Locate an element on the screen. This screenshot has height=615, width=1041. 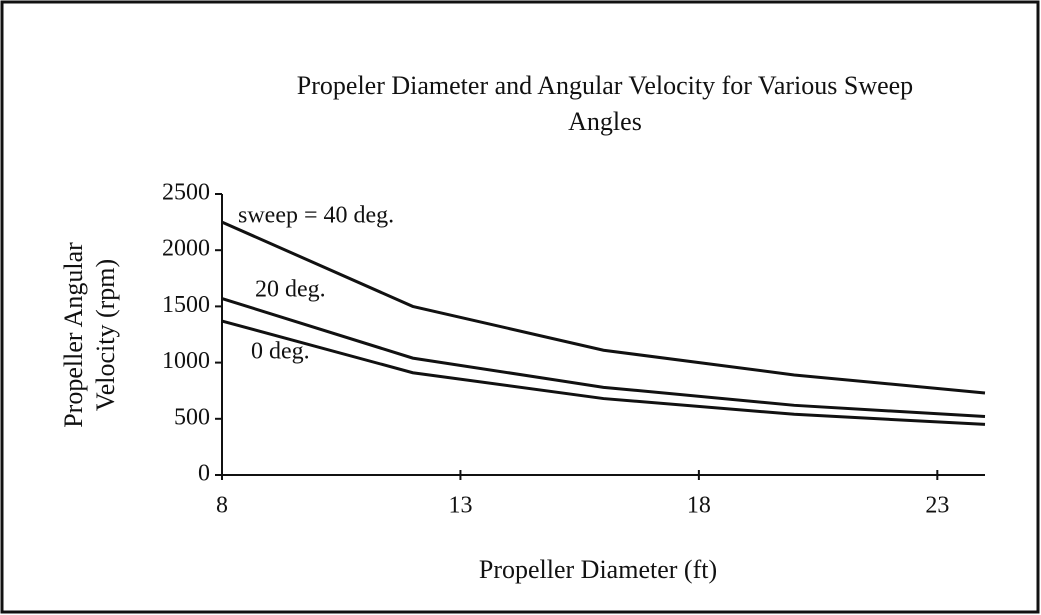
y-tick-label: 1500 is located at coordinates (186, 305).